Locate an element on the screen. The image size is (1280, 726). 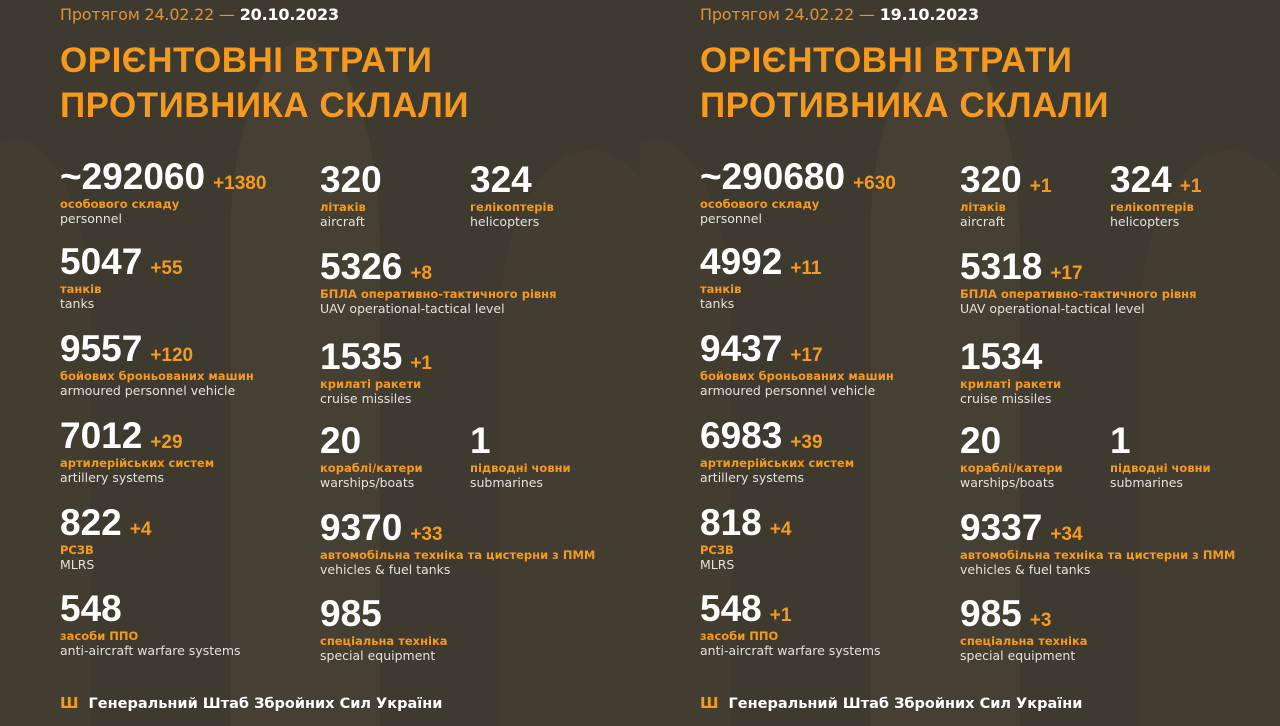
stat-value: 985 is located at coordinates (991, 613).